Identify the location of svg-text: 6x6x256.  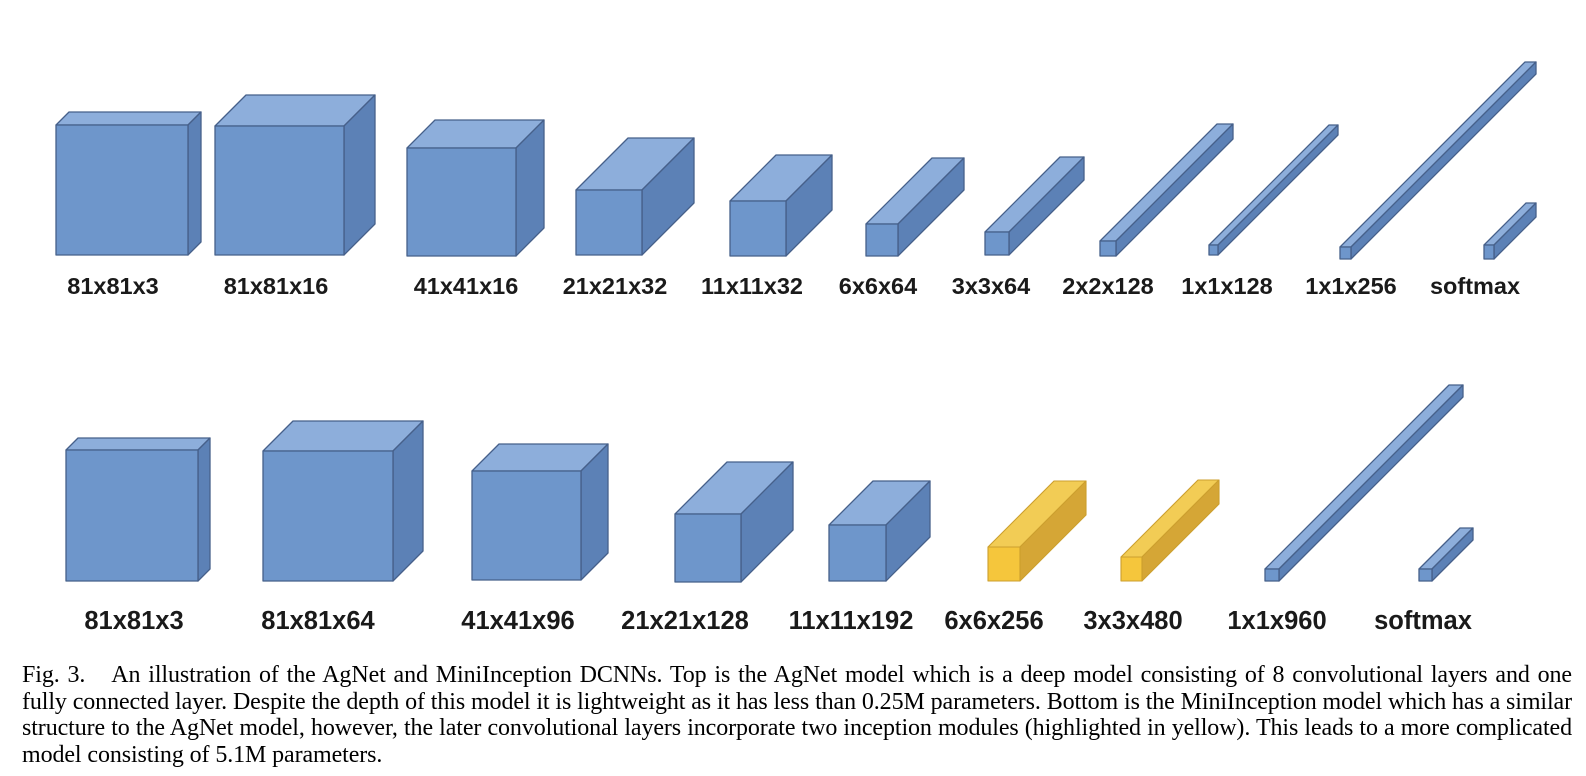
(993, 621).